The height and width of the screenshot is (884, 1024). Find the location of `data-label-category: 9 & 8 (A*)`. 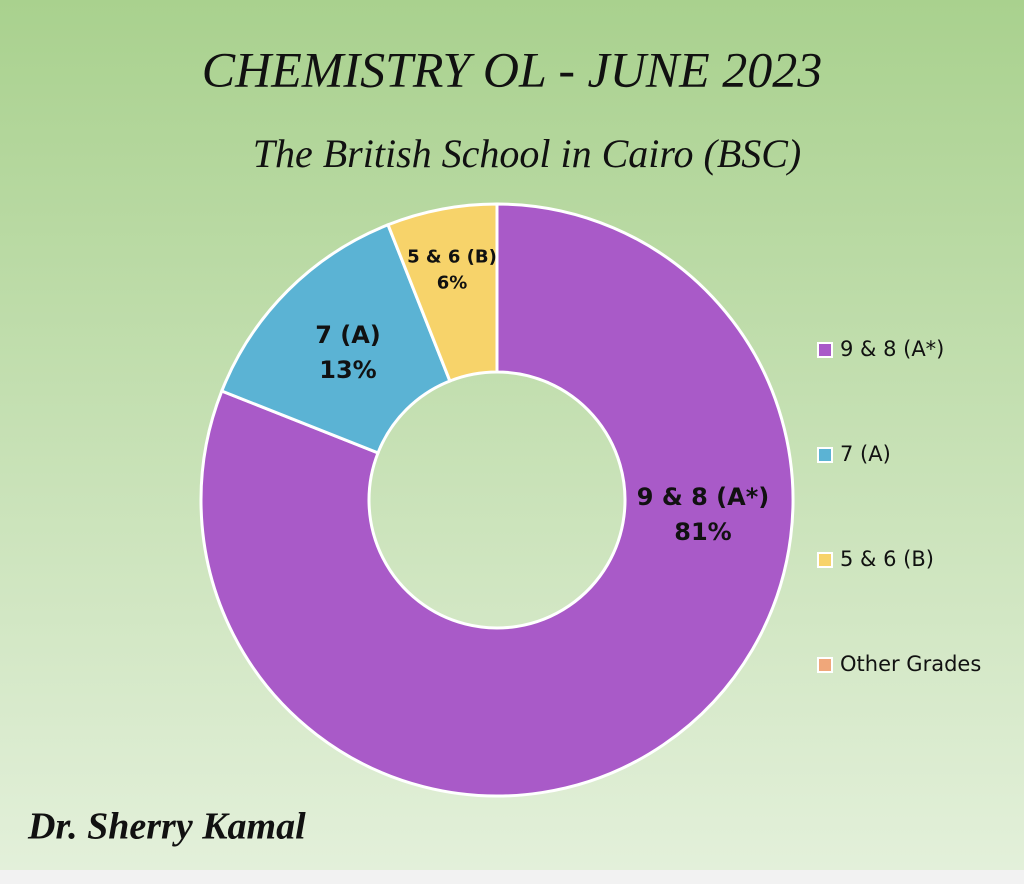

data-label-category: 9 & 8 (A*) is located at coordinates (703, 497).